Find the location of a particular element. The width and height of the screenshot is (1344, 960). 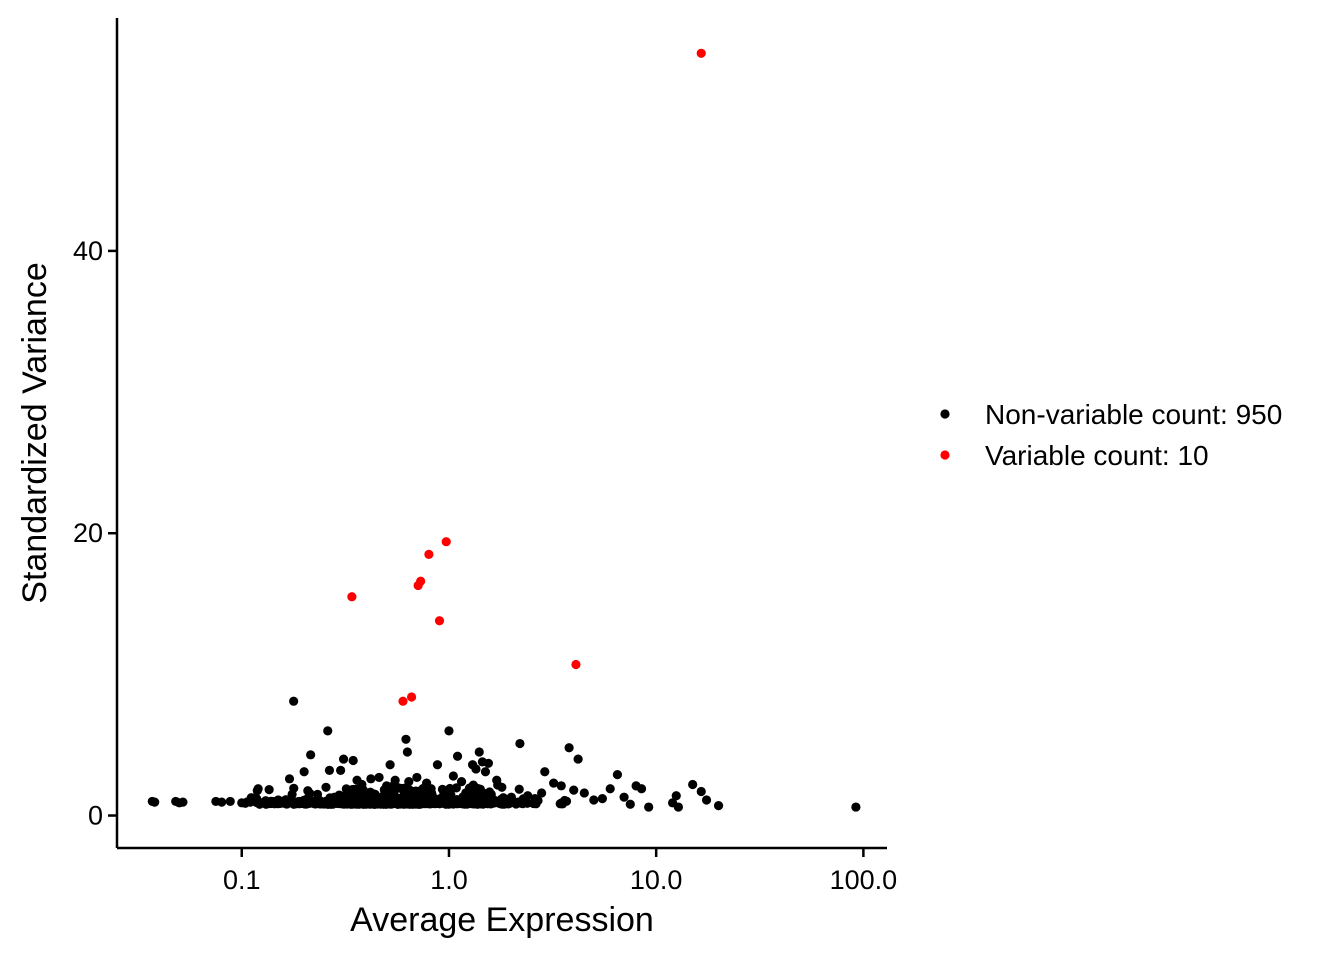

legend-label: Non-variable count: 950 is located at coordinates (1133, 414).